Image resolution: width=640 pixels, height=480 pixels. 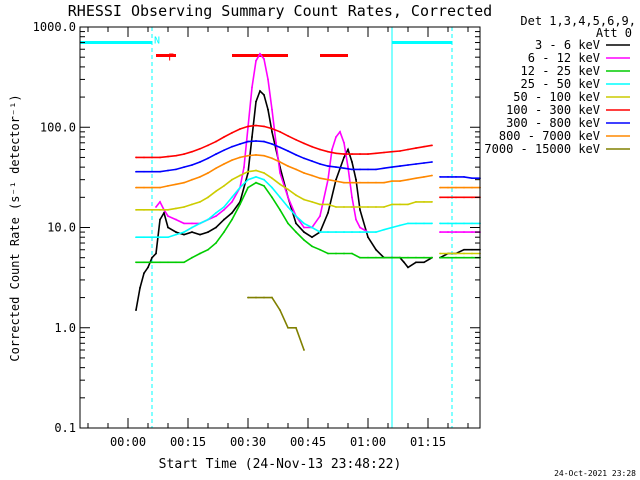 What do you see at coordinates (567, 45) in the screenshot?
I see `legend-label: 3 - 6 keV` at bounding box center [567, 45].